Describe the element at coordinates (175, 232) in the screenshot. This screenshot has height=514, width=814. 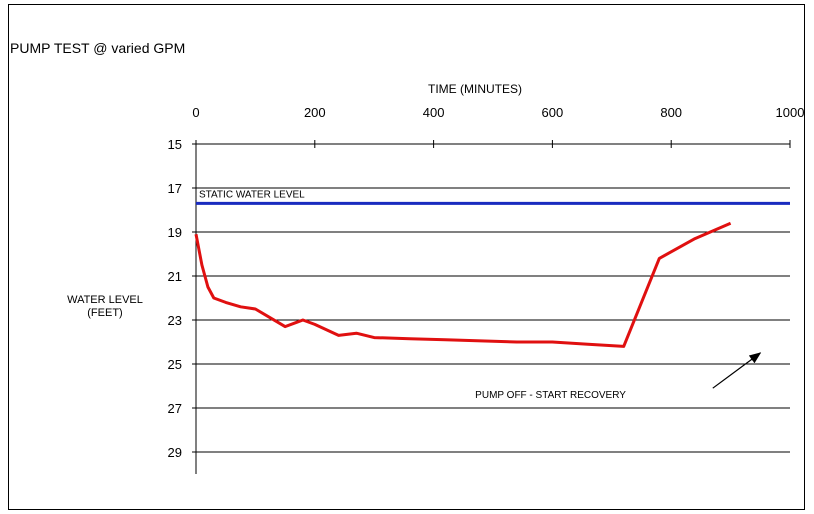
I see `y-tick-label-19: 19` at that location.